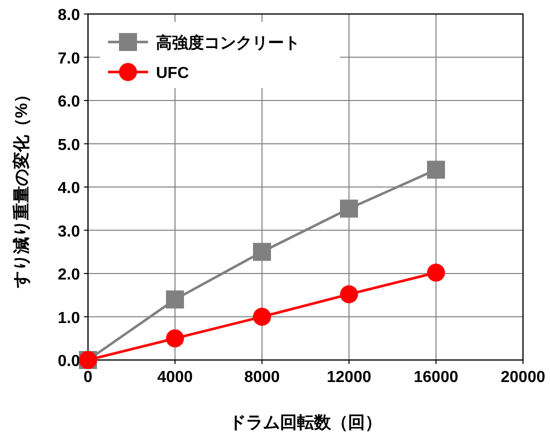  Describe the element at coordinates (21, 188) in the screenshot. I see `y-axis-title: すり減り重量の変化（%）` at that location.